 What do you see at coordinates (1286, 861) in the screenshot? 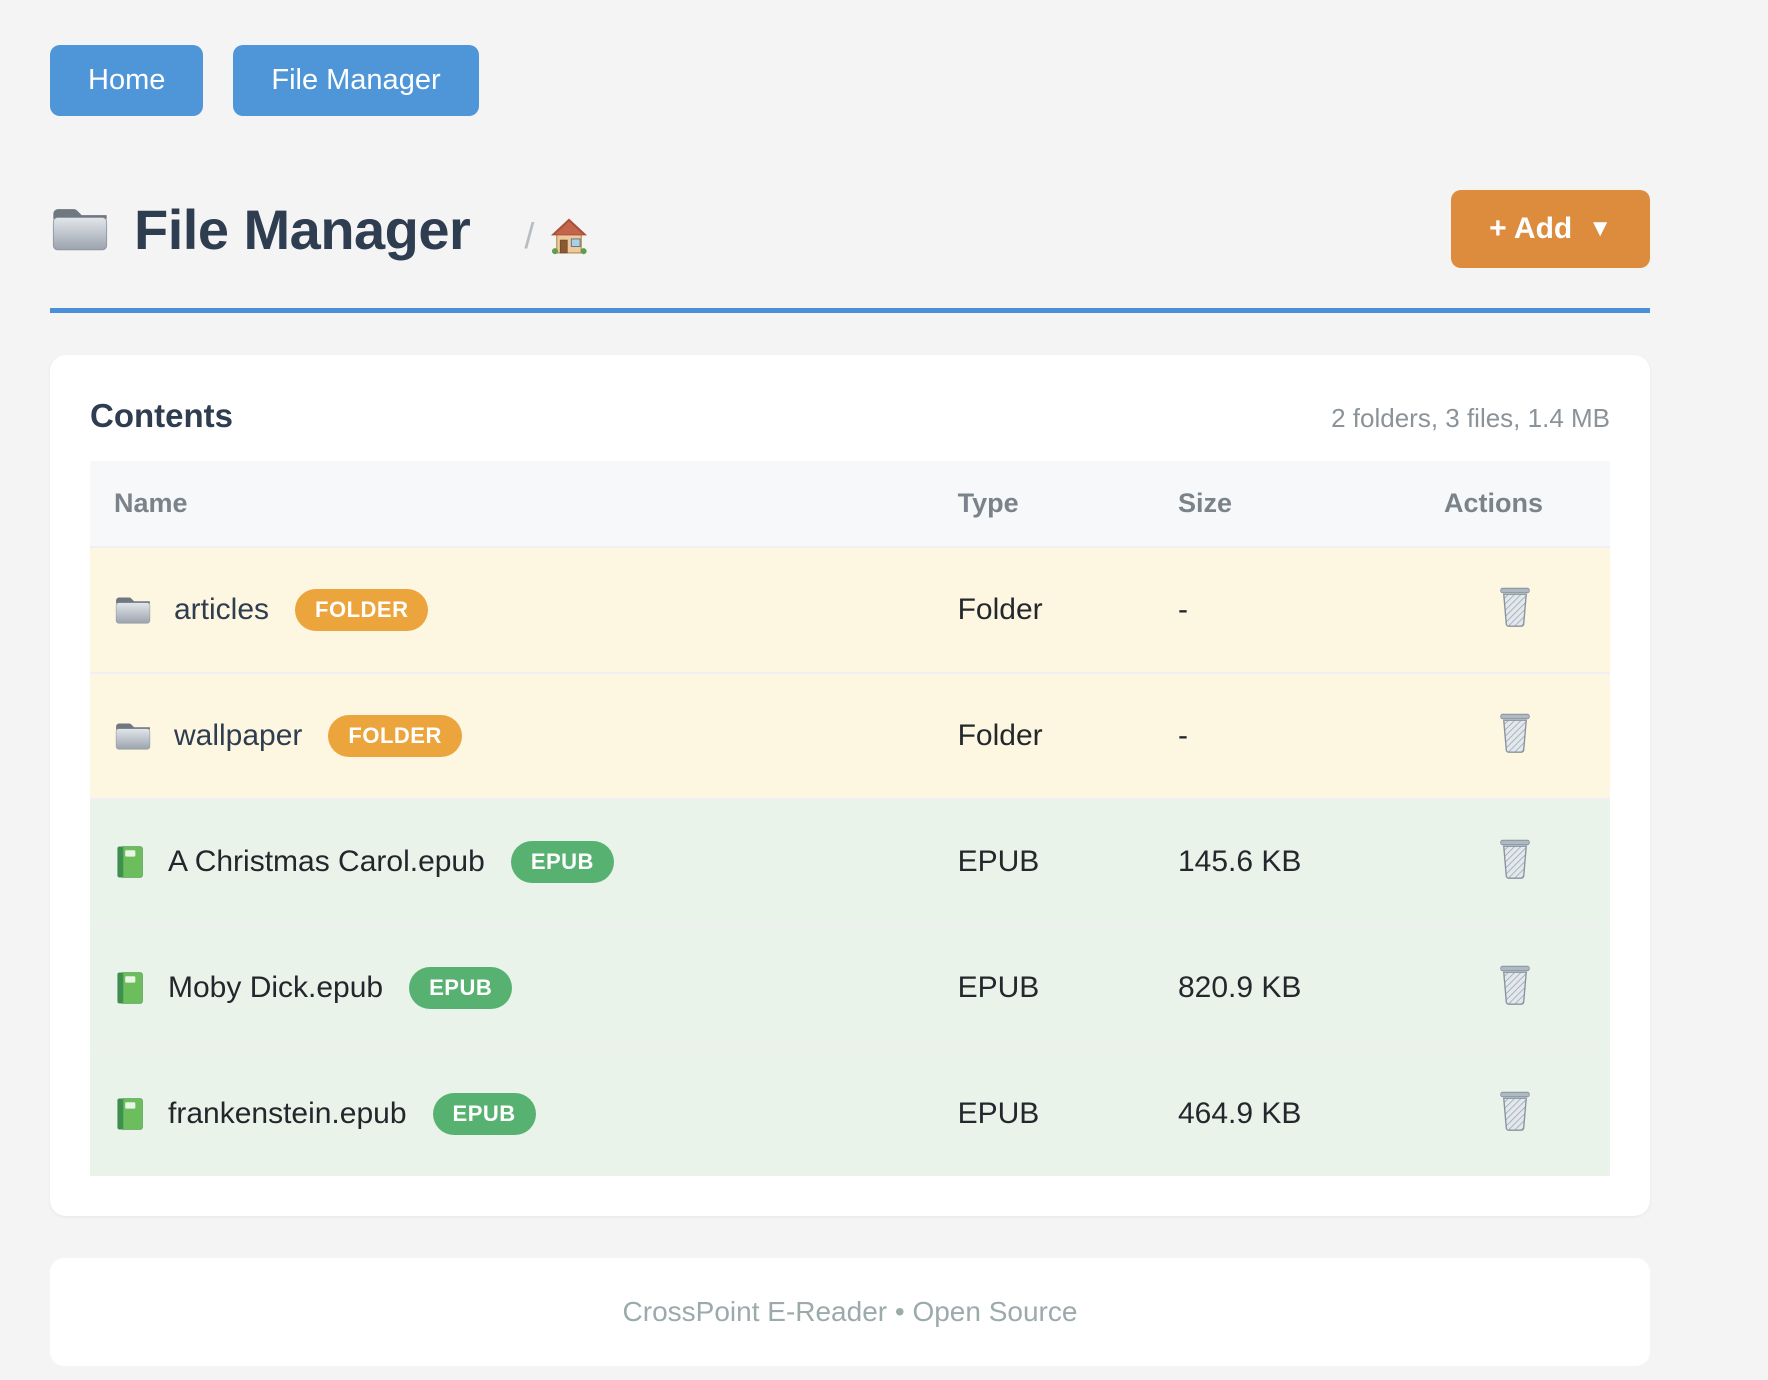
I see `size-cell: 145.6 KB` at bounding box center [1286, 861].